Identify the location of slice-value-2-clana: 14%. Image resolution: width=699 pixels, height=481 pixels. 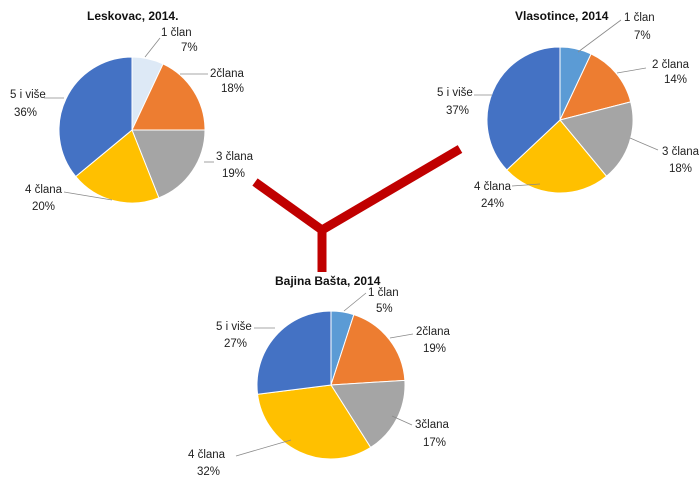
(675, 80).